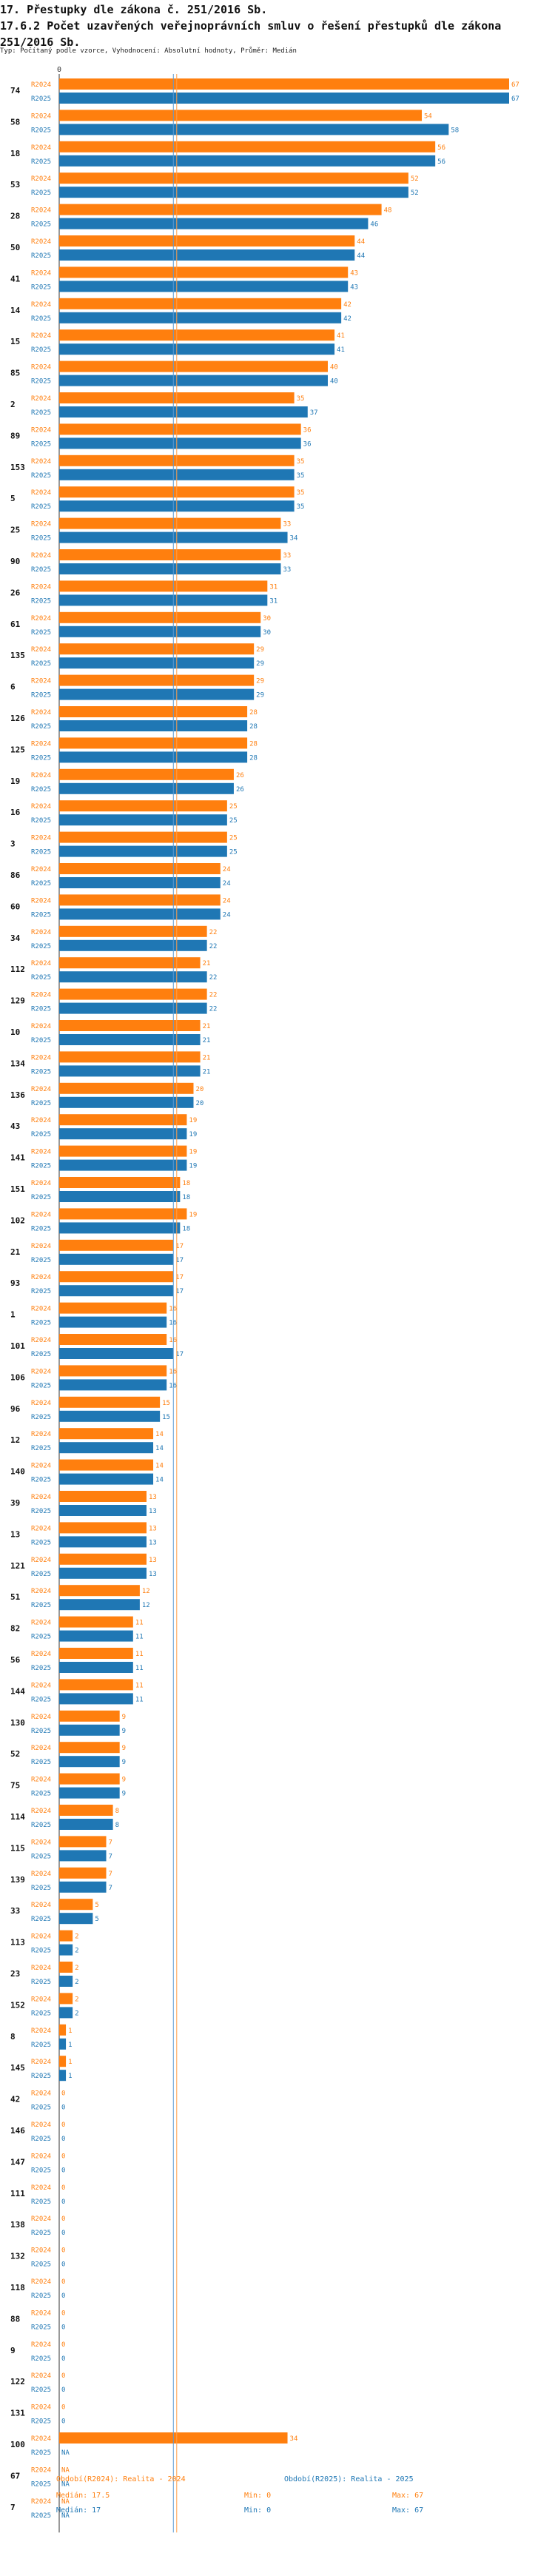 Image resolution: width=555 pixels, height=2576 pixels. I want to click on category-label: 135, so click(17, 655).